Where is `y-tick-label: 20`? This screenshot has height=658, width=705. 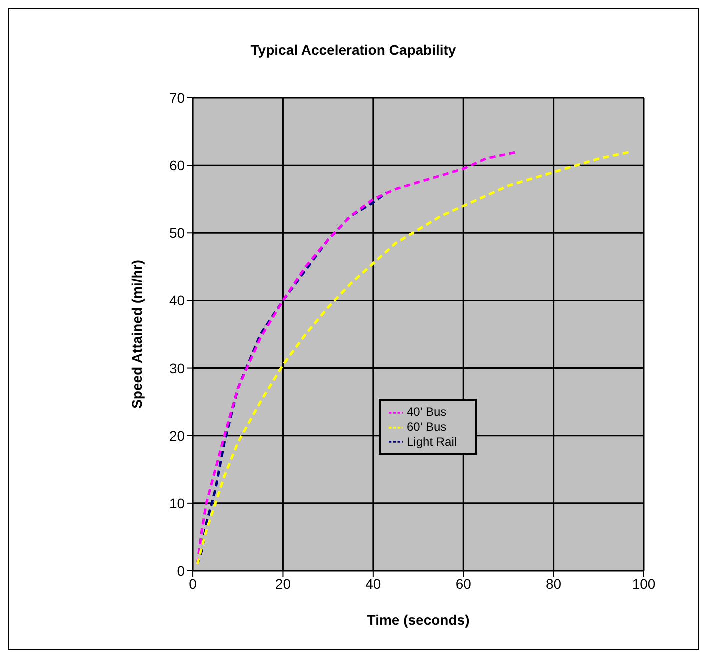 y-tick-label: 20 is located at coordinates (177, 436).